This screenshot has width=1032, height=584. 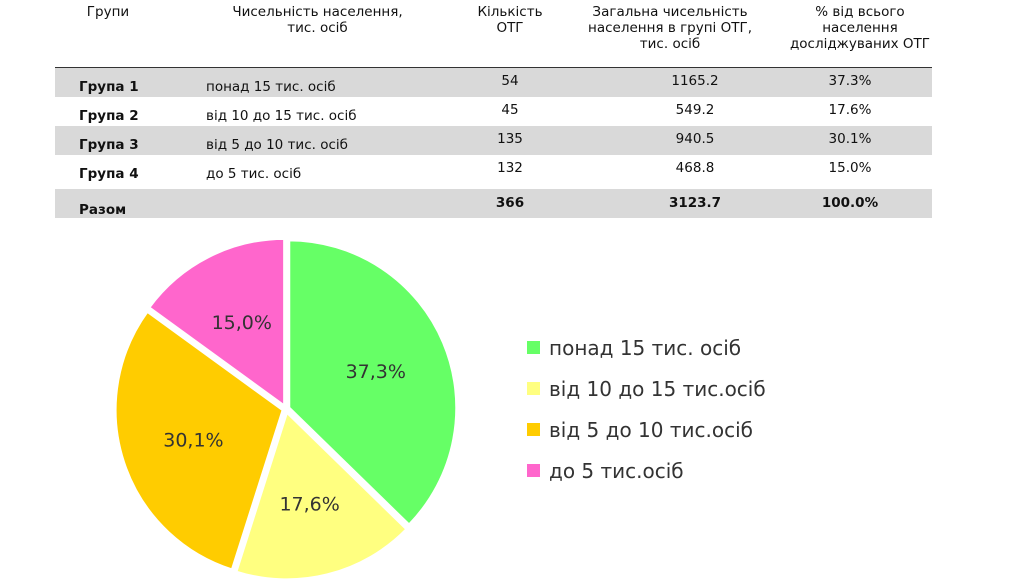 What do you see at coordinates (103, 210) in the screenshot?
I see `total-label: Разом` at bounding box center [103, 210].